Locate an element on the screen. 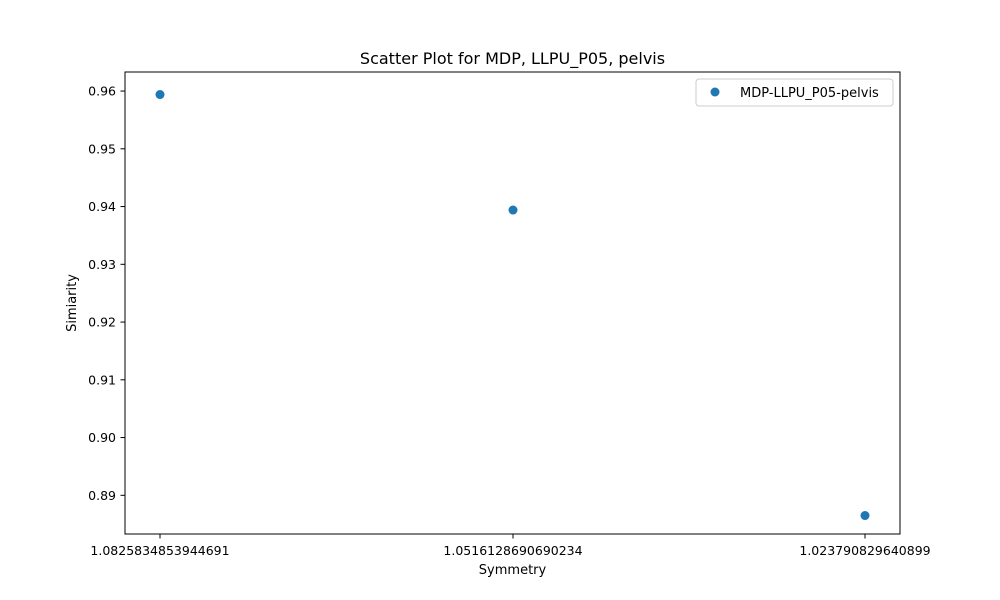 This screenshot has height=600, width=1000. y-tick-label: 0.94 is located at coordinates (102, 206).